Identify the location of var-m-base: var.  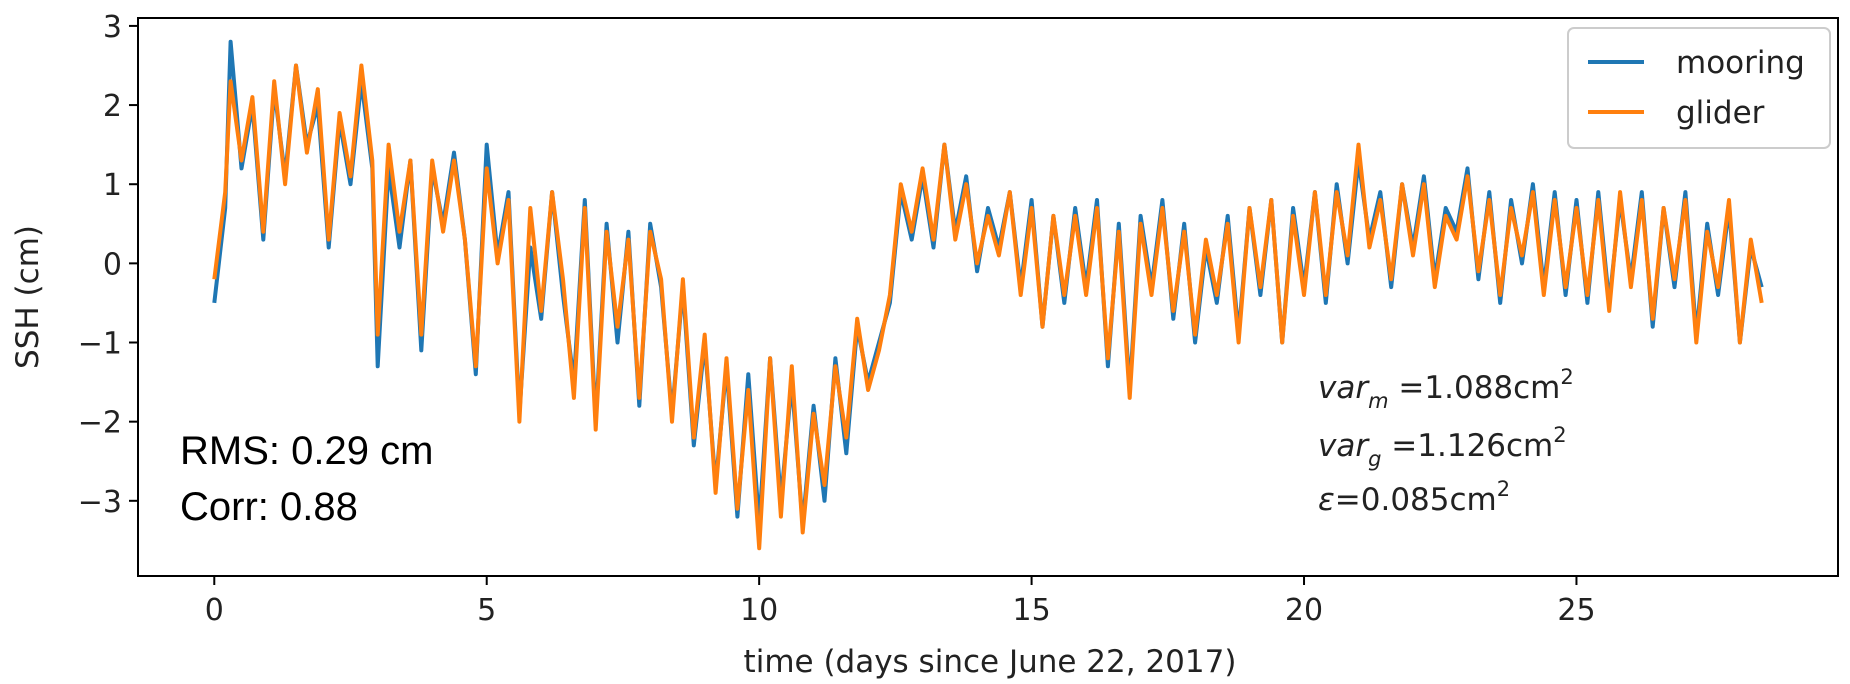
(1344, 388).